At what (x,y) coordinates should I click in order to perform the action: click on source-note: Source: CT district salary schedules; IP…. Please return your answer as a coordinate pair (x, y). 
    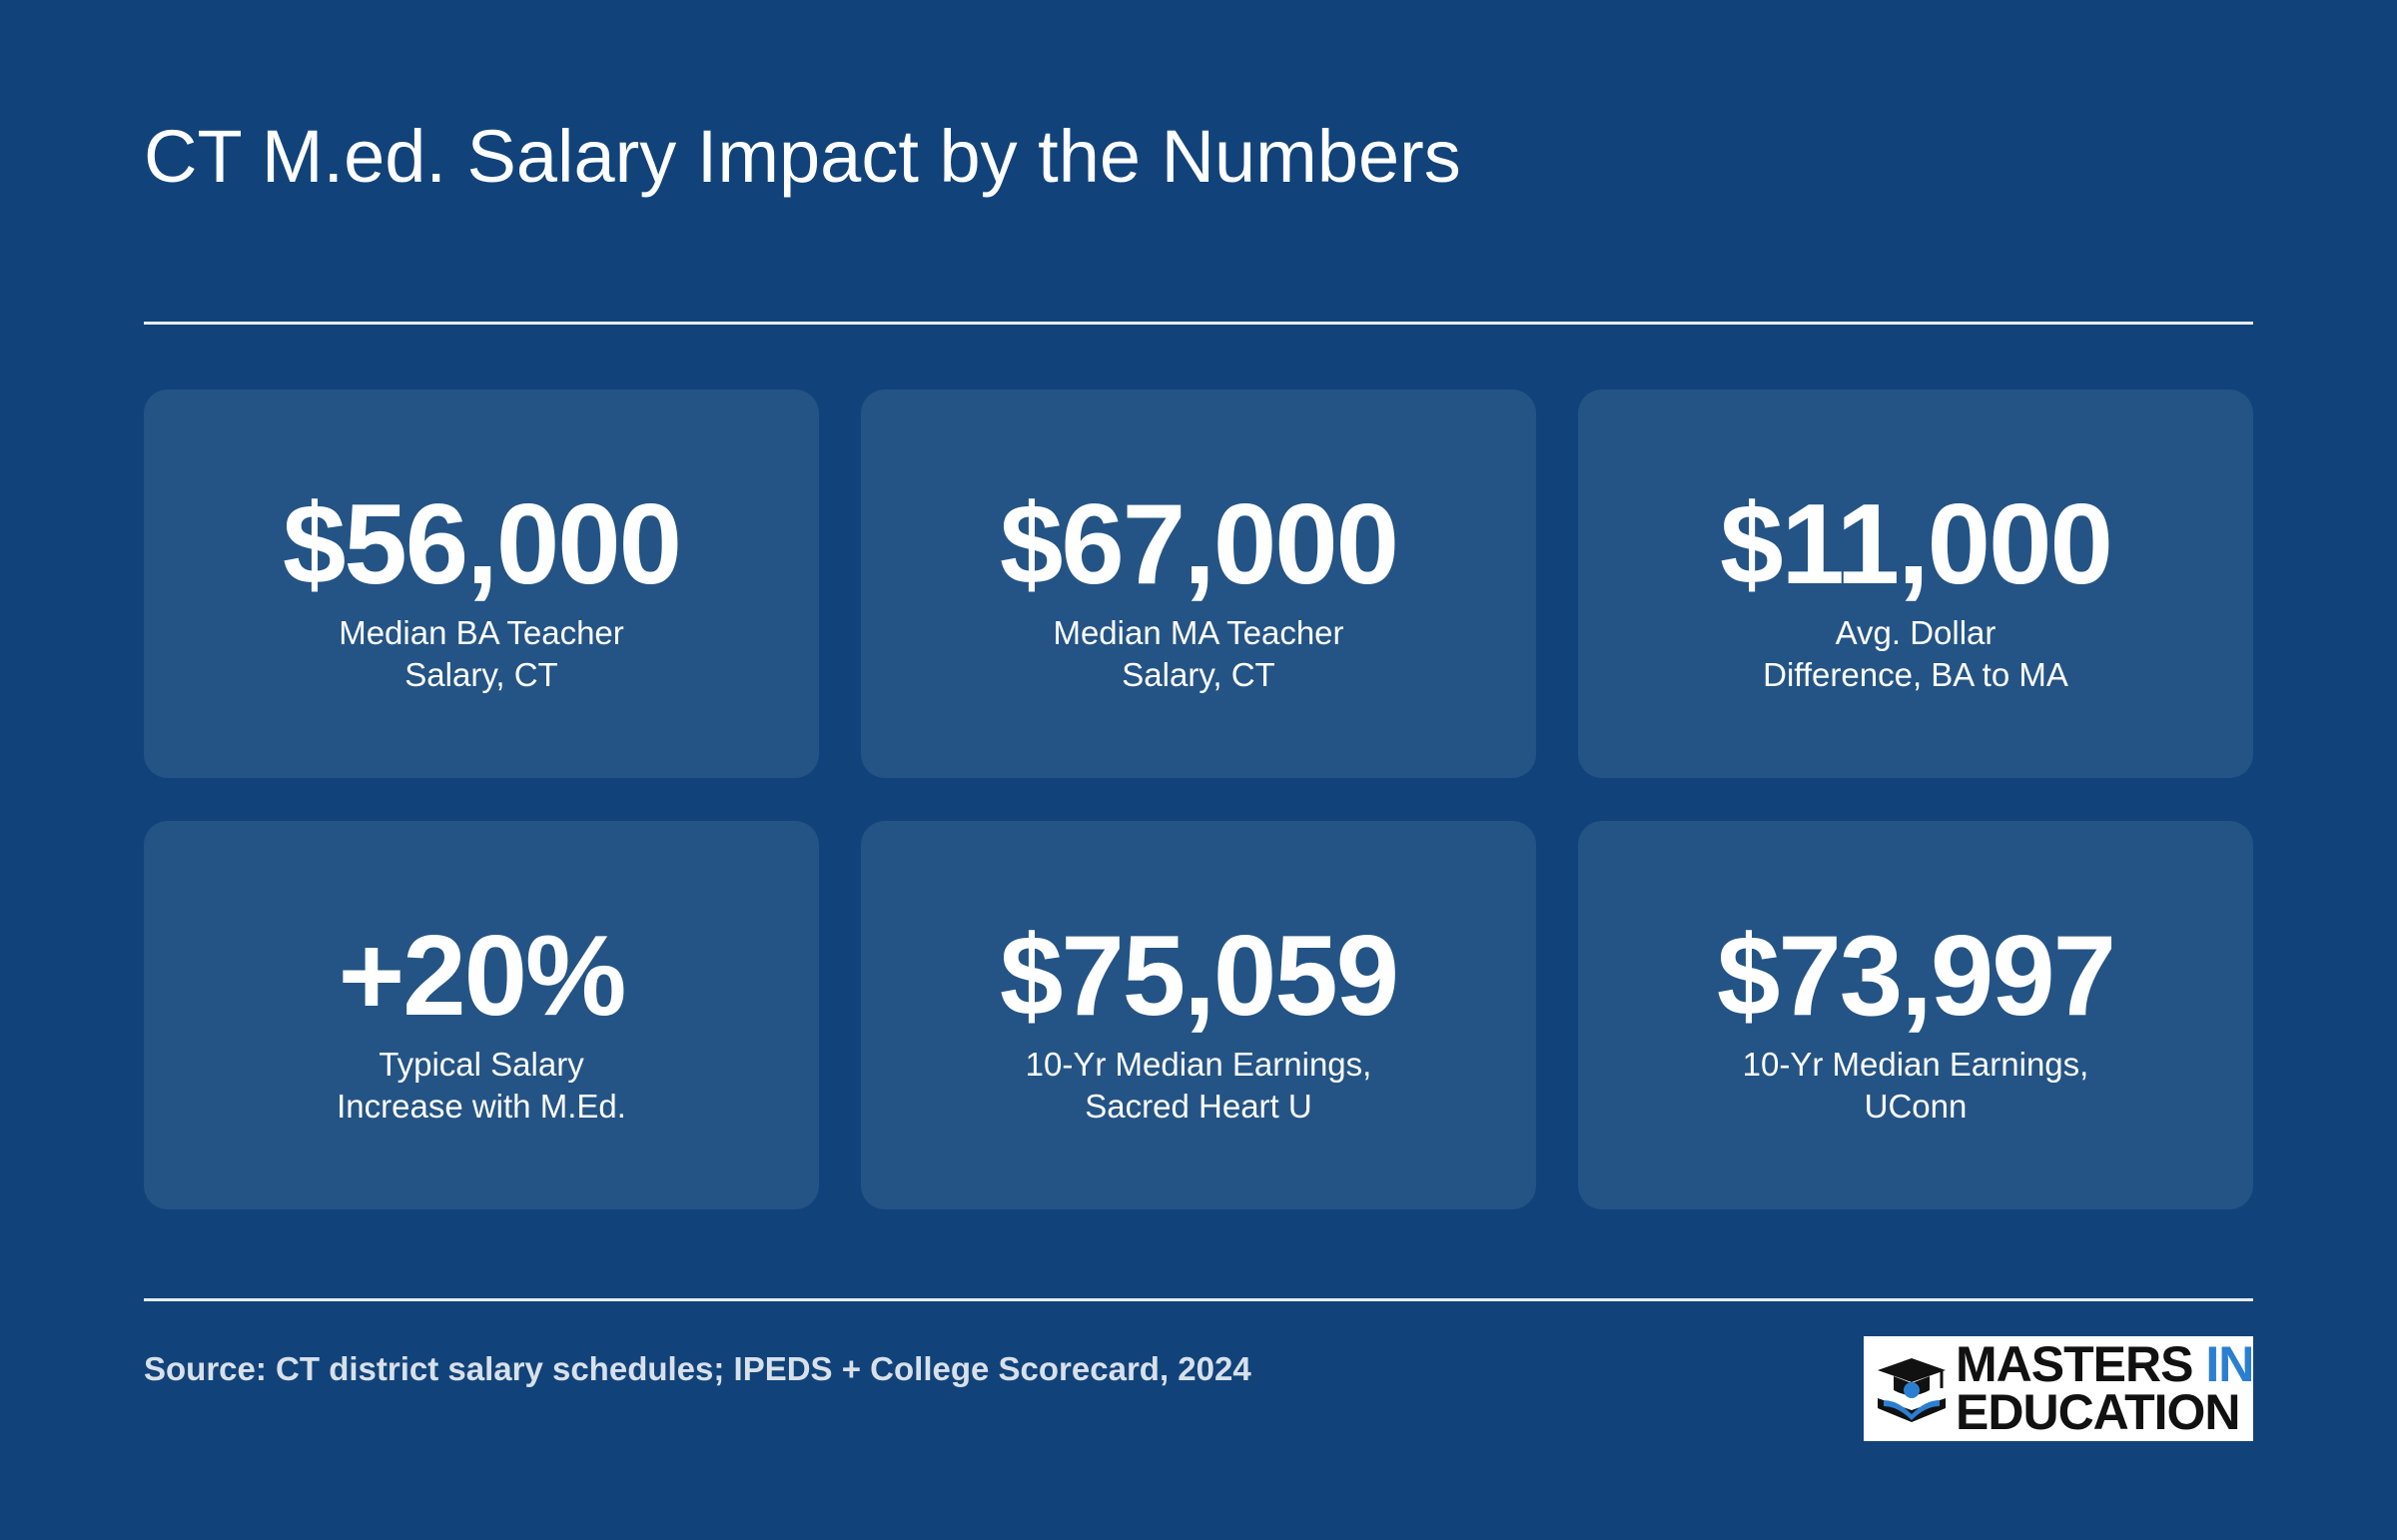
    Looking at the image, I should click on (698, 1368).